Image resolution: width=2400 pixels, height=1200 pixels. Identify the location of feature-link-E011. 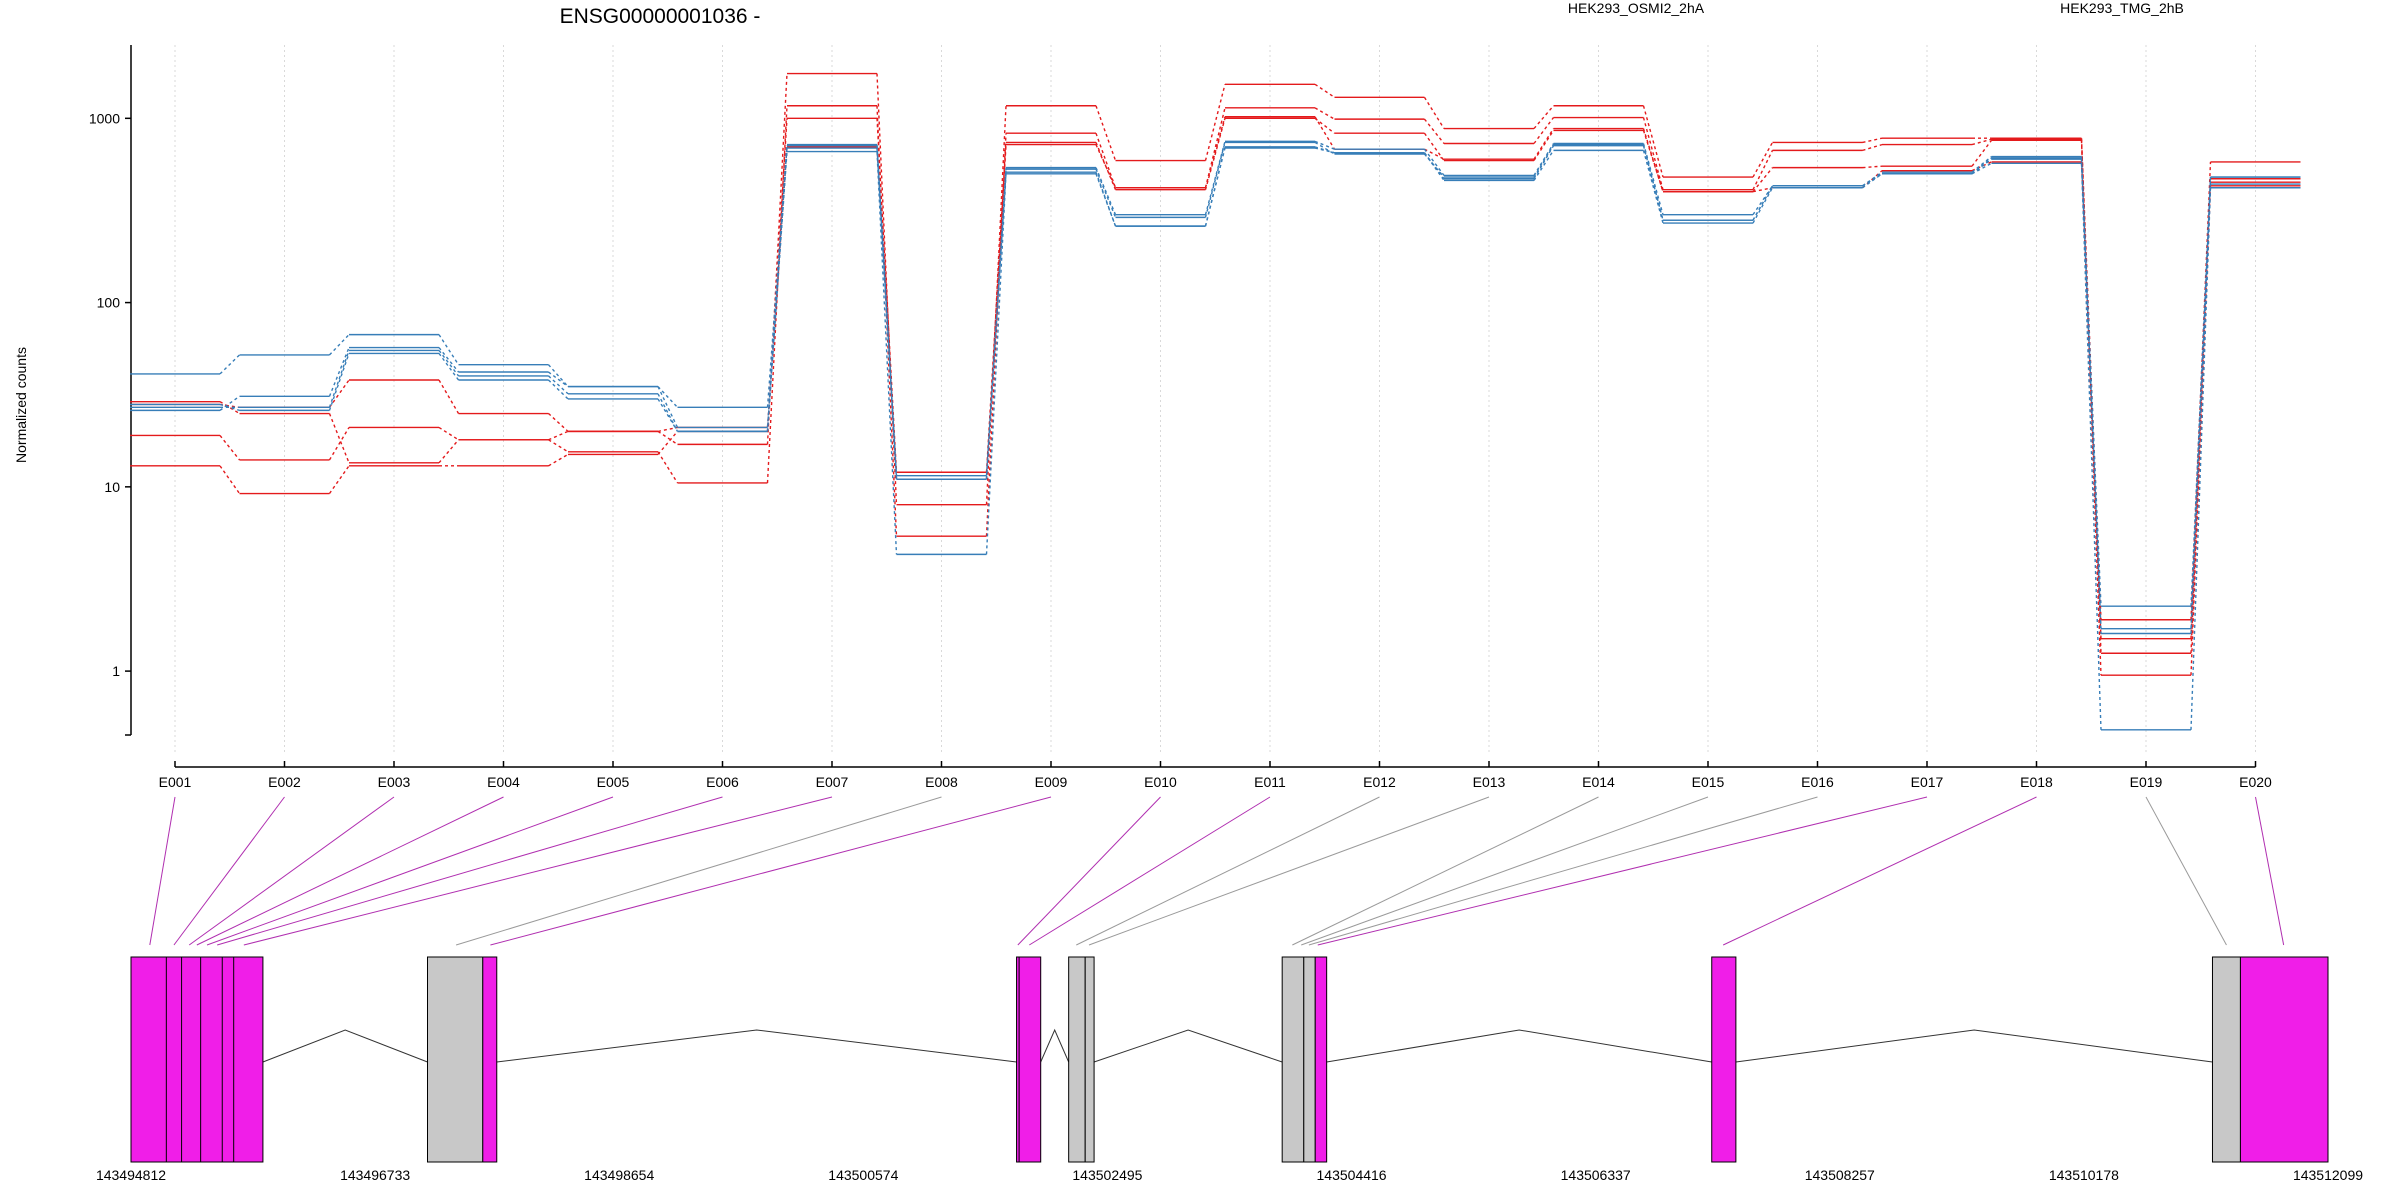
(1150, 871).